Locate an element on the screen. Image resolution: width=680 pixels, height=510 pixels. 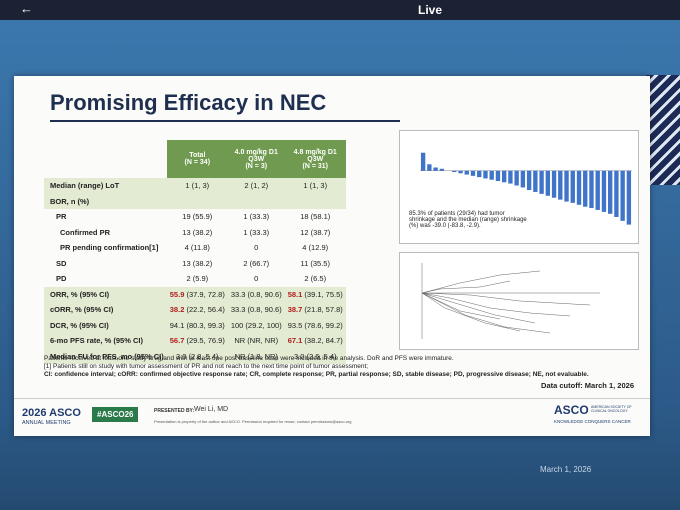
table-cell: NR (NR, NR) is located at coordinates (256, 341).